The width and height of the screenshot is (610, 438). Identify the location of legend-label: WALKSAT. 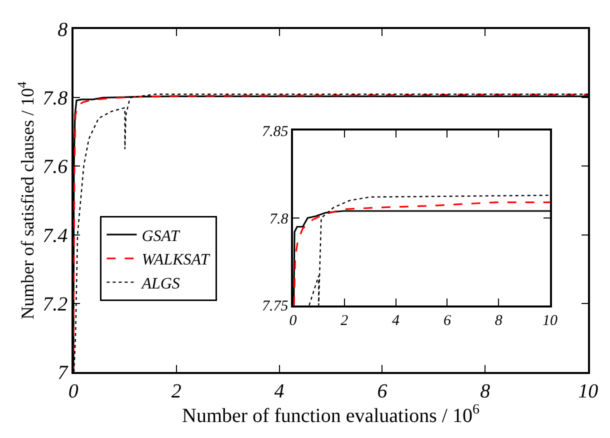
(176, 260).